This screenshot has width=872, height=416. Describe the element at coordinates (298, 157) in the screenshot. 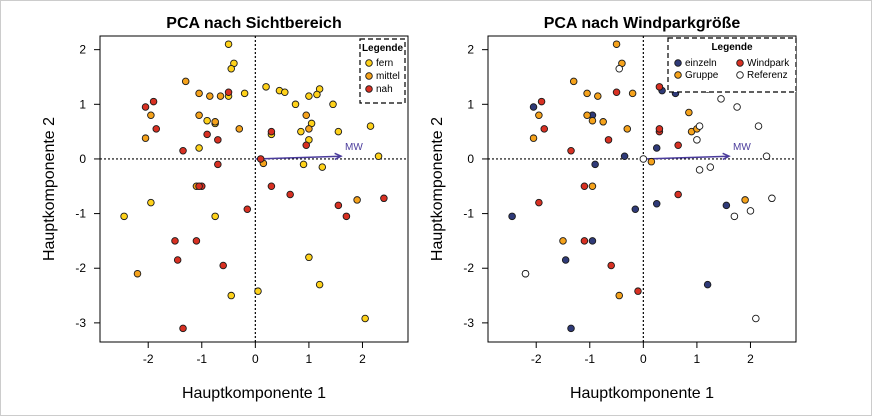

I see `mean-arrow` at that location.